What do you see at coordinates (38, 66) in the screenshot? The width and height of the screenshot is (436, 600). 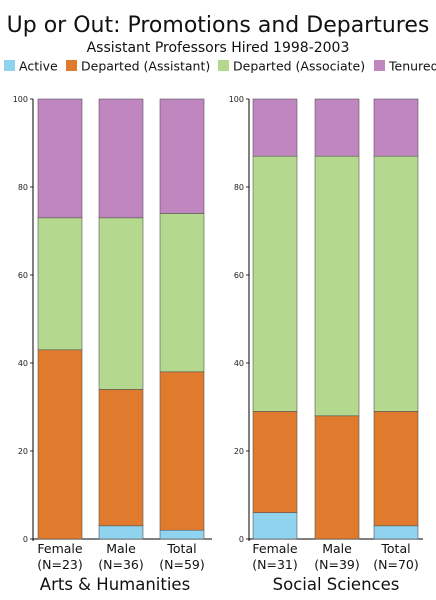 I see `legend-label-active: Active` at bounding box center [38, 66].